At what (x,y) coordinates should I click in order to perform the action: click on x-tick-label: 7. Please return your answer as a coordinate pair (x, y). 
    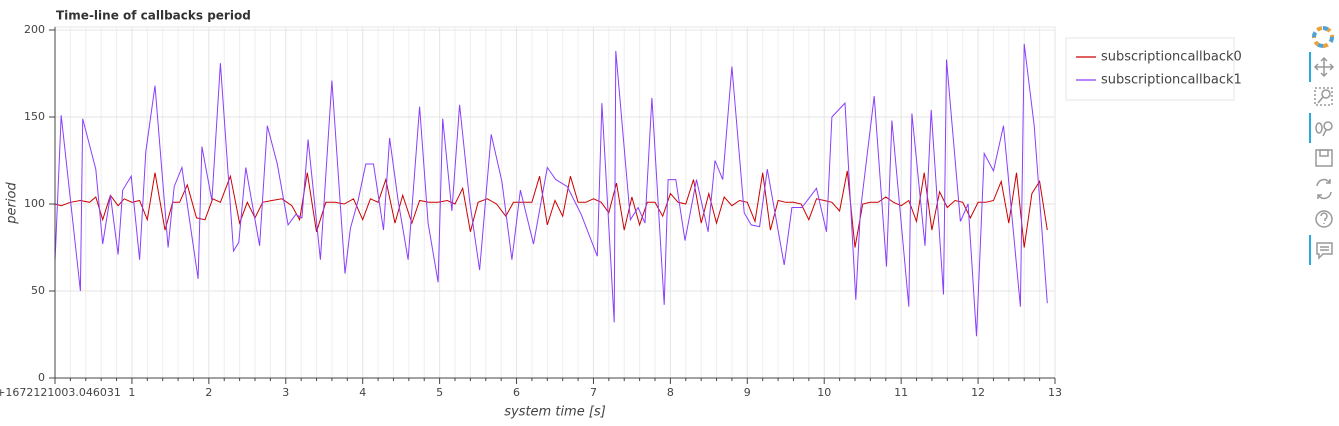
    Looking at the image, I should click on (593, 392).